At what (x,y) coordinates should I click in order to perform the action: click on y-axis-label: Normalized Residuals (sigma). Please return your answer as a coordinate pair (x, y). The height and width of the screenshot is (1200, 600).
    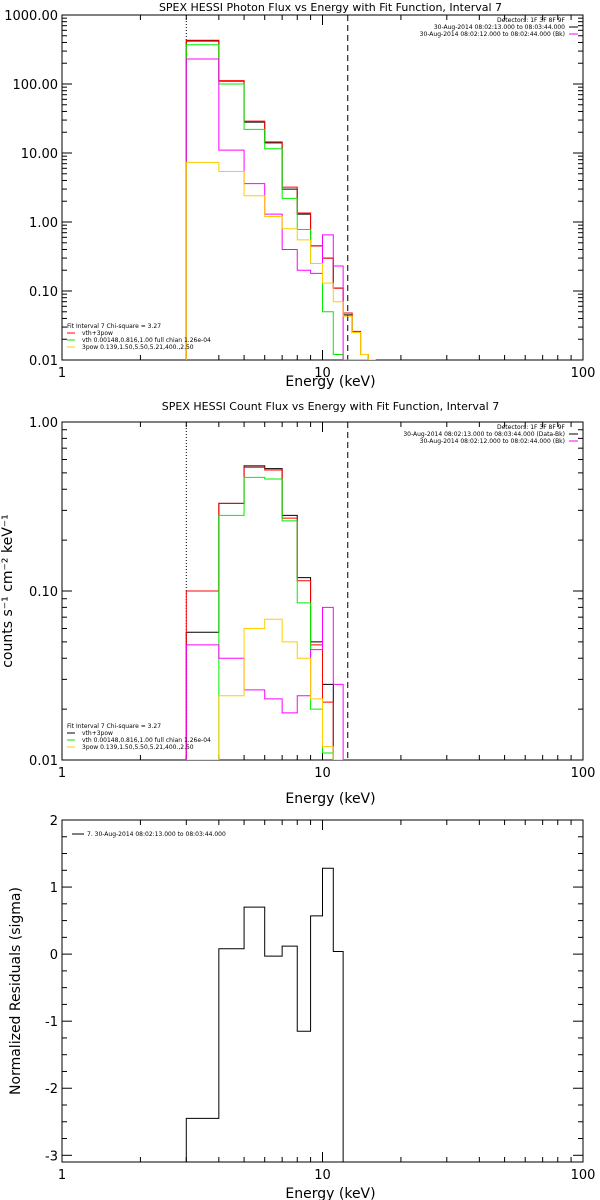
    Looking at the image, I should click on (16, 991).